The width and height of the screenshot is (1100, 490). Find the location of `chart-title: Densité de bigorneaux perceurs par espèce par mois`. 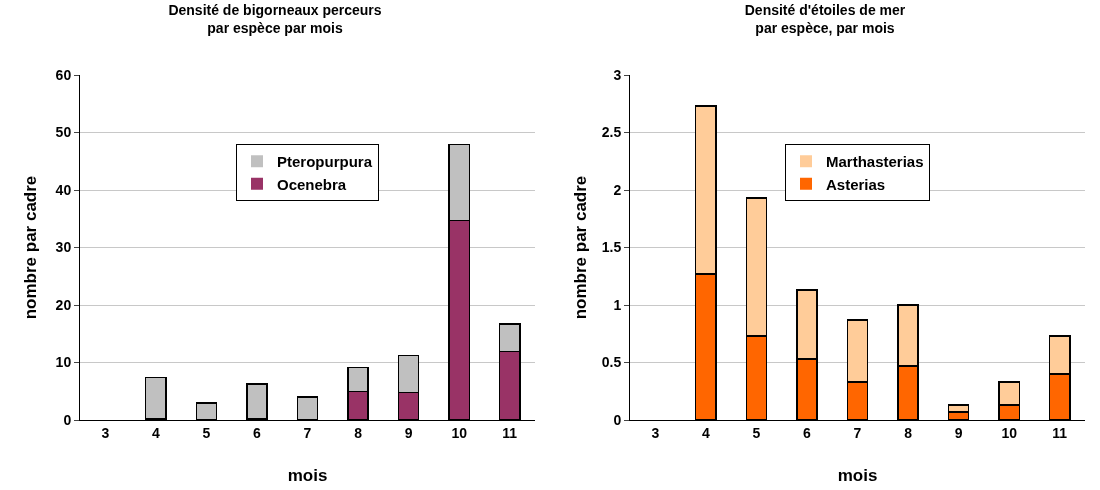

chart-title: Densité de bigorneaux perceurs par espèce par mois is located at coordinates (275, 18).